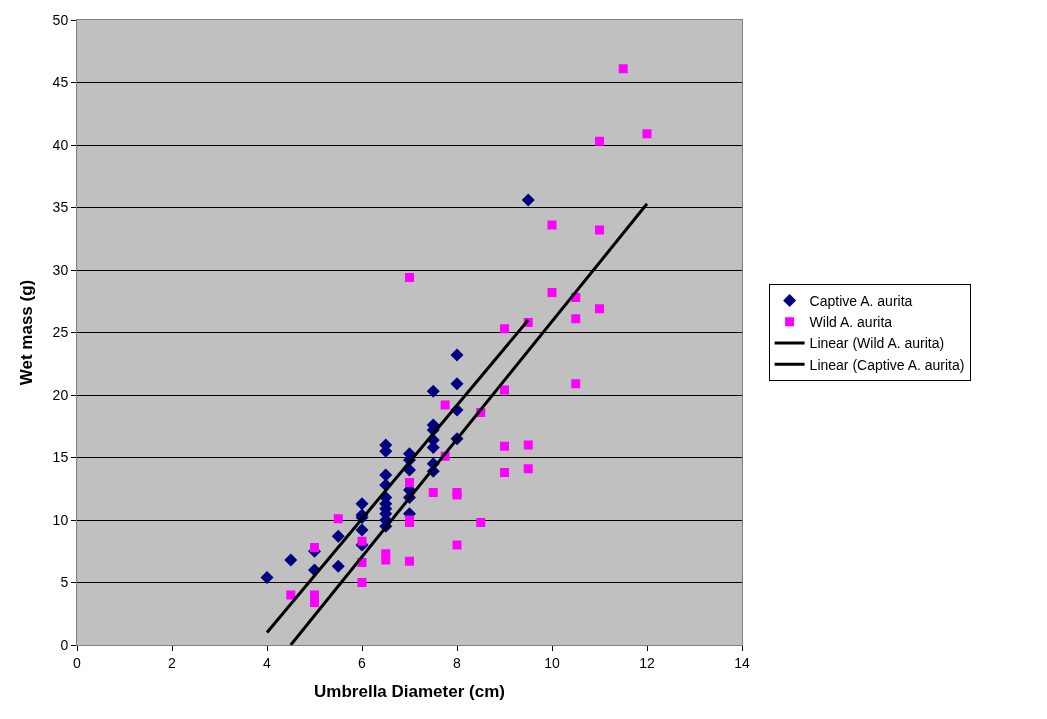  I want to click on y-tick-label: 50, so click(60, 19).